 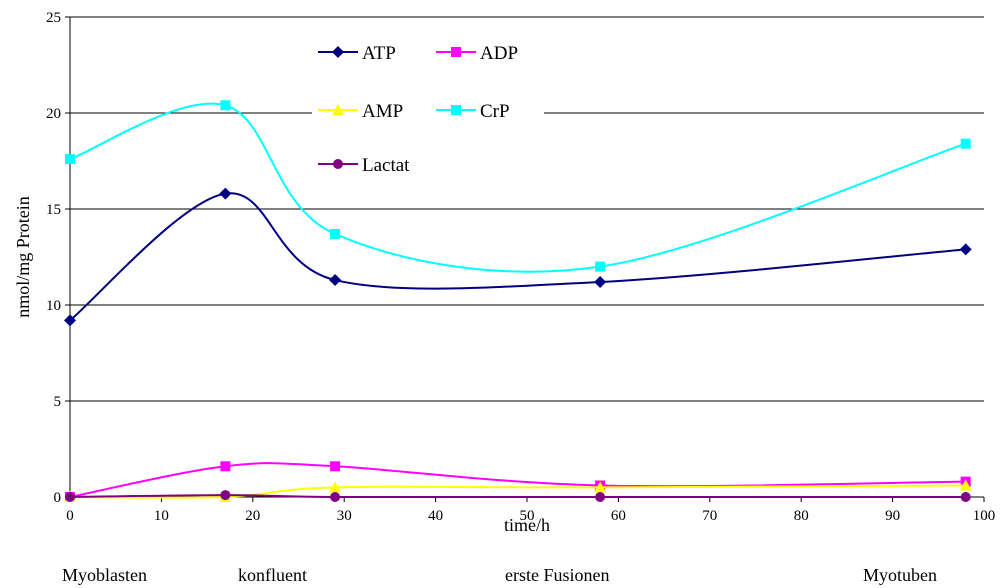 What do you see at coordinates (161, 516) in the screenshot?
I see `x-tick-label: 10` at bounding box center [161, 516].